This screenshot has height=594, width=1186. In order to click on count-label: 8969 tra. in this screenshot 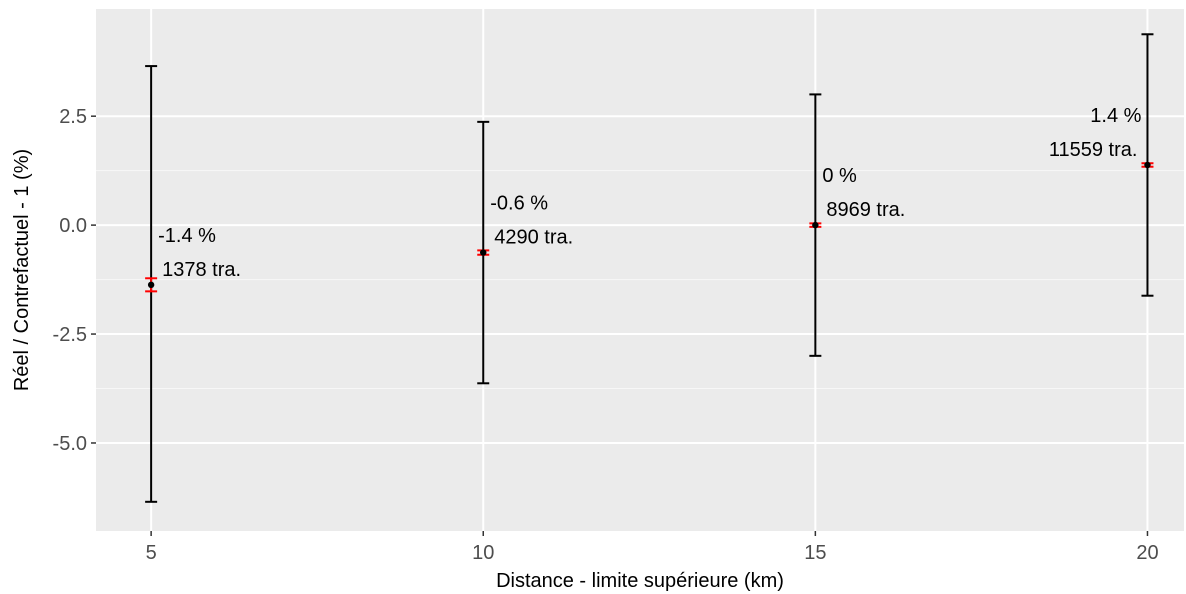, I will do `click(865, 210)`.